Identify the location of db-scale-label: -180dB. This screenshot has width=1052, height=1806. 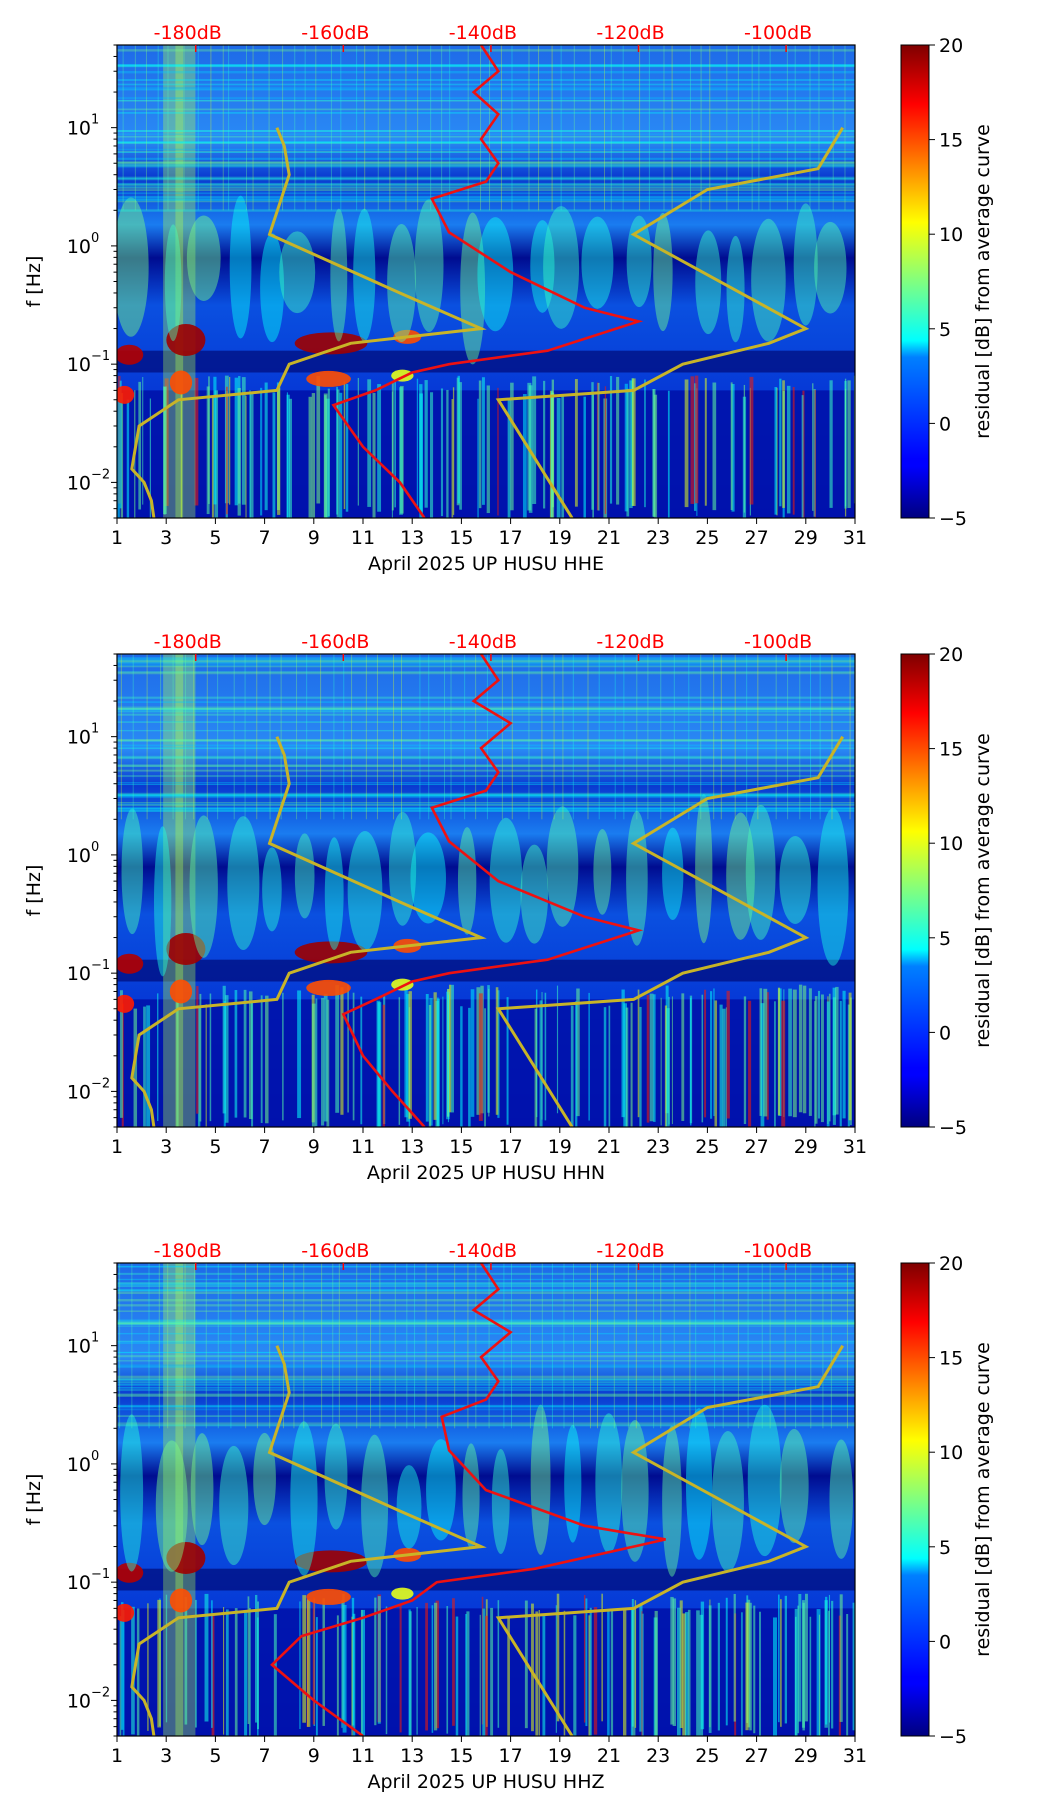
(188, 33).